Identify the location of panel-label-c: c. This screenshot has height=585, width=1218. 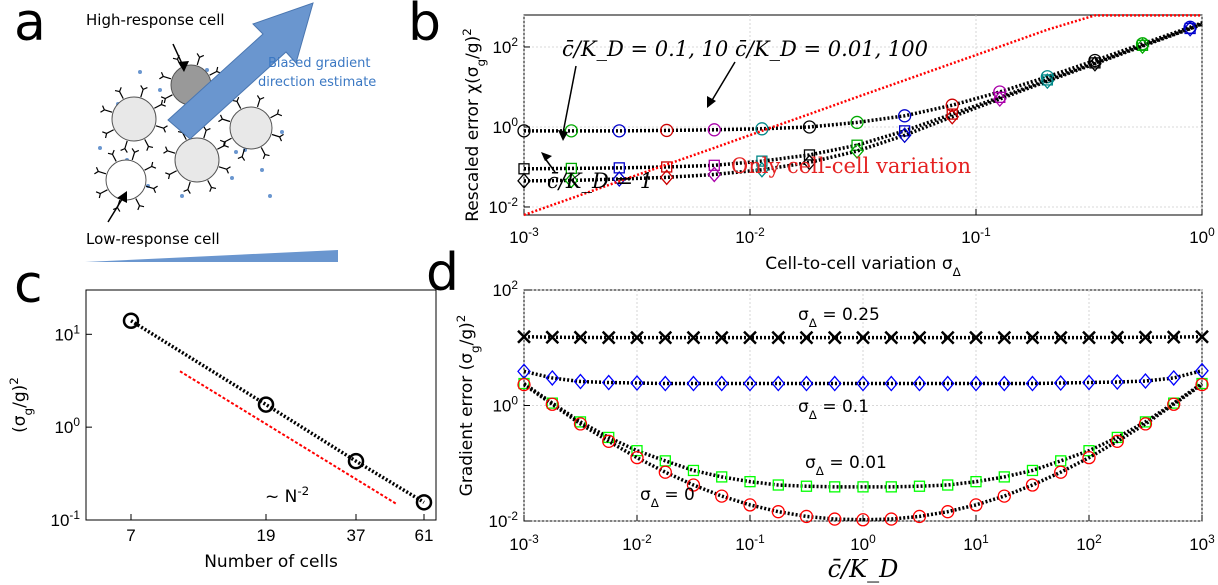
(28, 285).